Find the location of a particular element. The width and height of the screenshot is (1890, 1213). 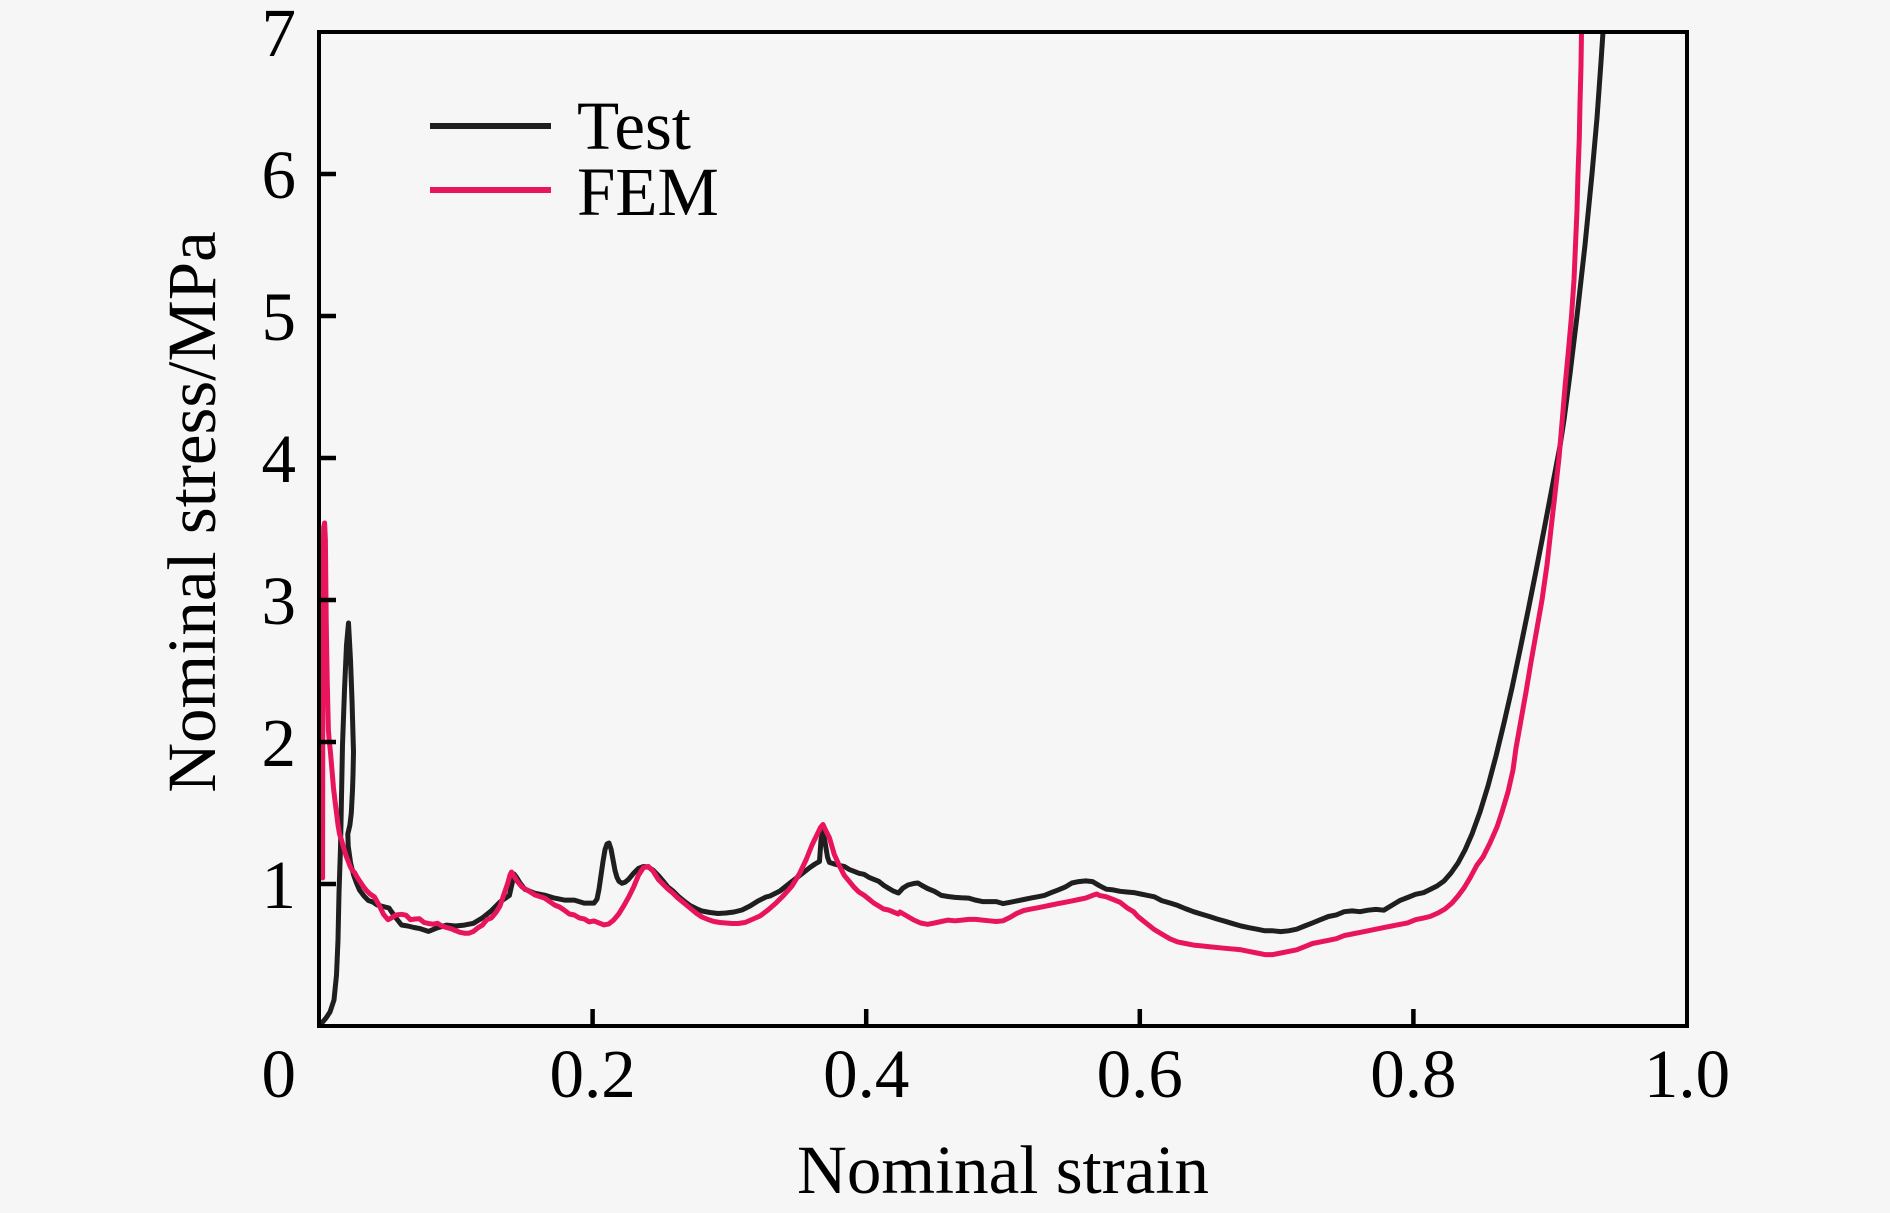

svg-text: 2 is located at coordinates (279, 743).